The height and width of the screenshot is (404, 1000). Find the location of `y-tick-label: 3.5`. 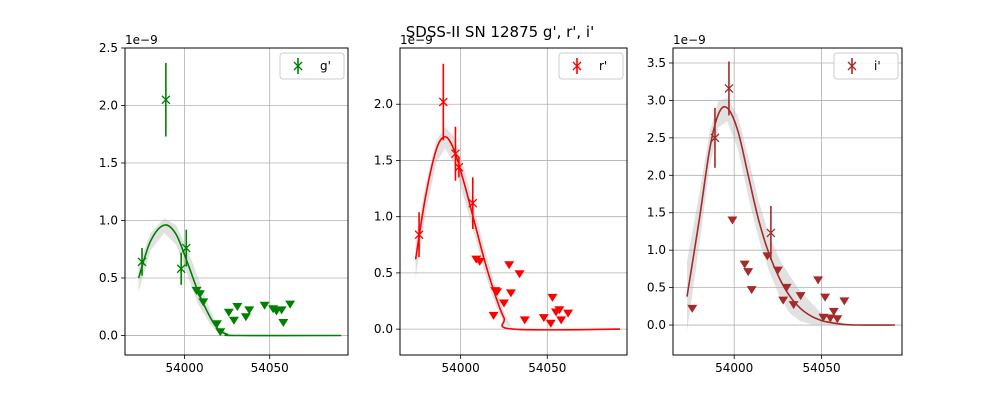

y-tick-label: 3.5 is located at coordinates (656, 63).